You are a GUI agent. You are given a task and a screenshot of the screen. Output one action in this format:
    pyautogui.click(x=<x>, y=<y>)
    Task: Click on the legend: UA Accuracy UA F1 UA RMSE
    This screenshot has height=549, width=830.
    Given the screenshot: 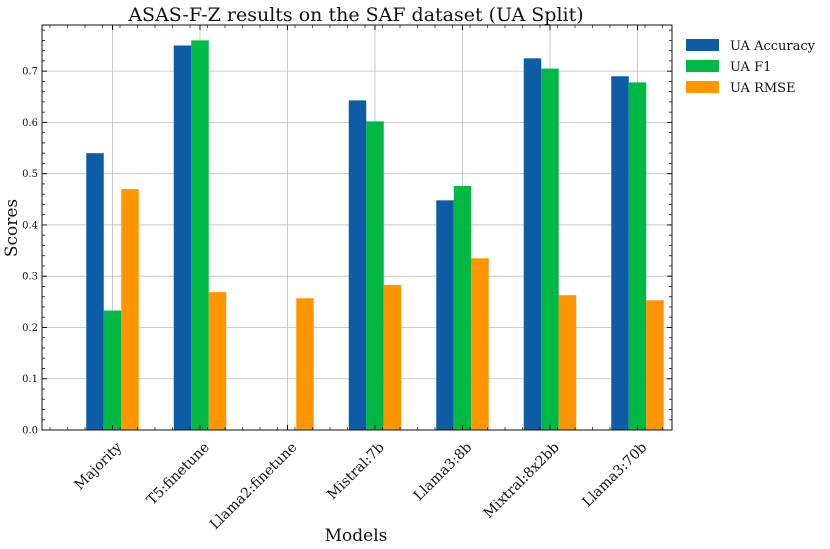 What is the action you would take?
    pyautogui.click(x=751, y=67)
    